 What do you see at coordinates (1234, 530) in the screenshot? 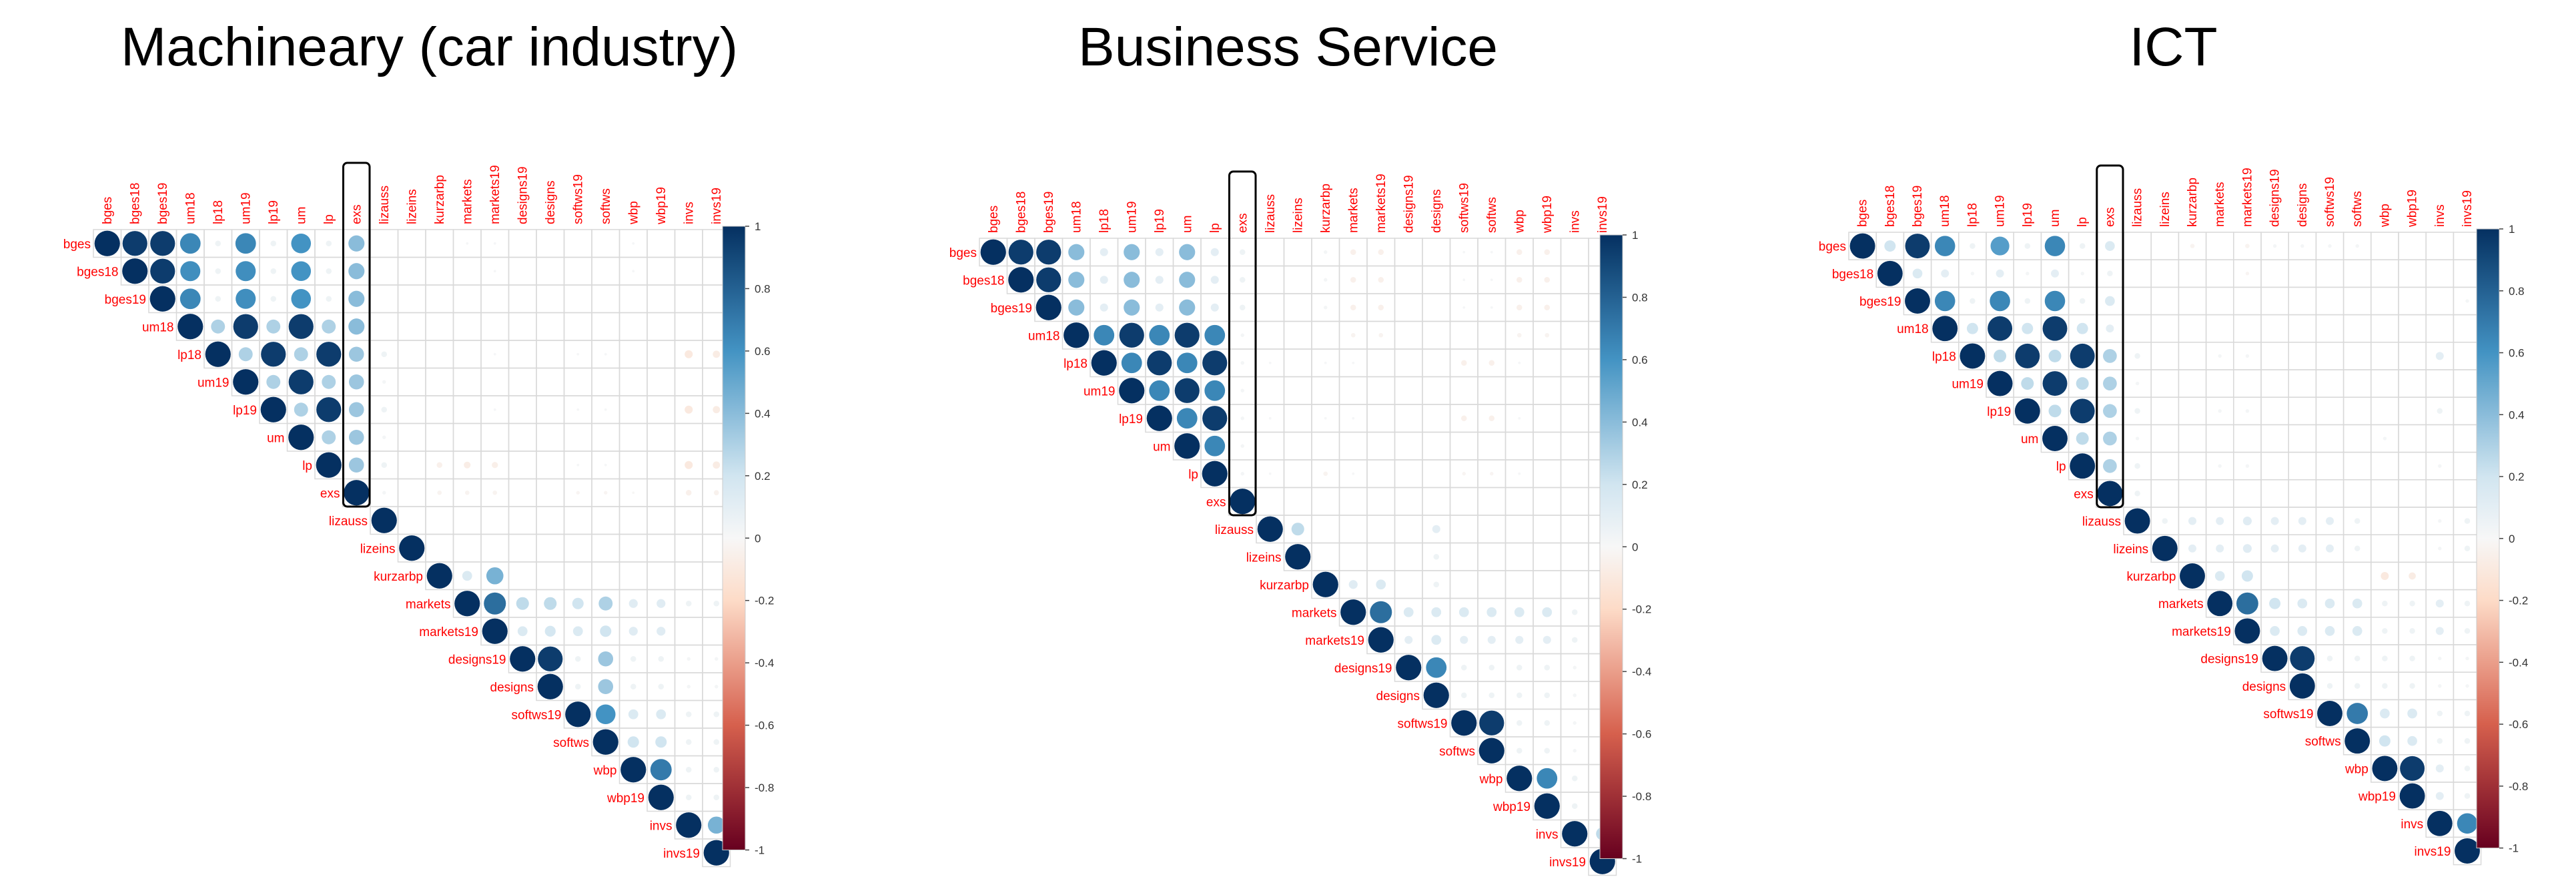
I see `row-label: lizauss` at bounding box center [1234, 530].